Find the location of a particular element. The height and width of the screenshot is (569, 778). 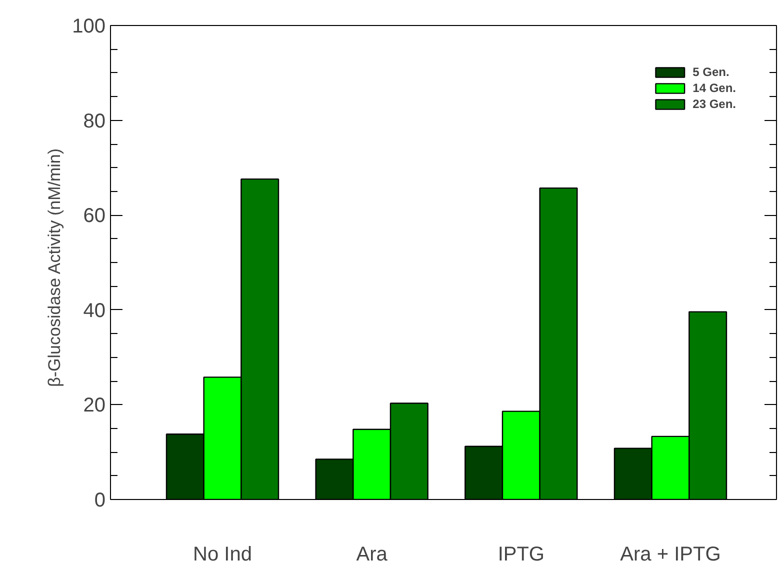

y-tick-label: 20 is located at coordinates (94, 405).